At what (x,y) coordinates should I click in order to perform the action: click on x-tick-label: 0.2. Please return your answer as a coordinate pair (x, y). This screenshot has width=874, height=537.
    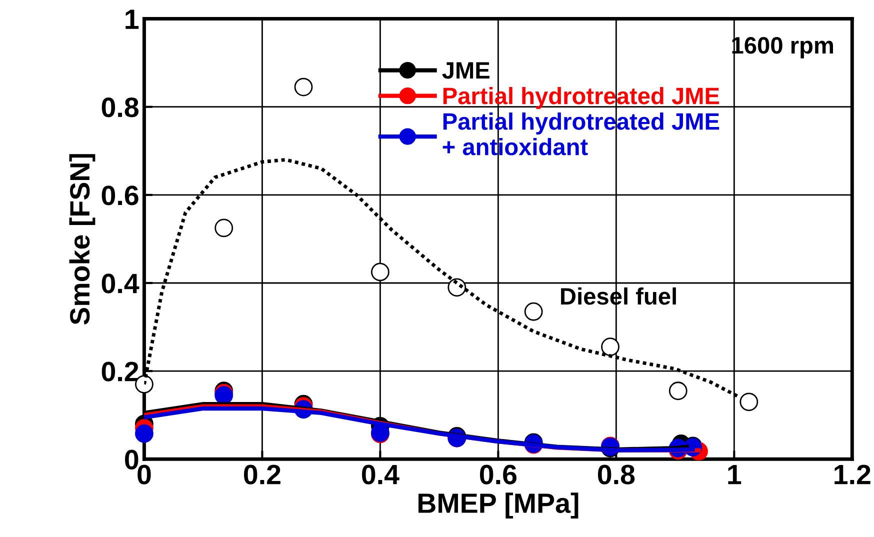
    Looking at the image, I should click on (262, 474).